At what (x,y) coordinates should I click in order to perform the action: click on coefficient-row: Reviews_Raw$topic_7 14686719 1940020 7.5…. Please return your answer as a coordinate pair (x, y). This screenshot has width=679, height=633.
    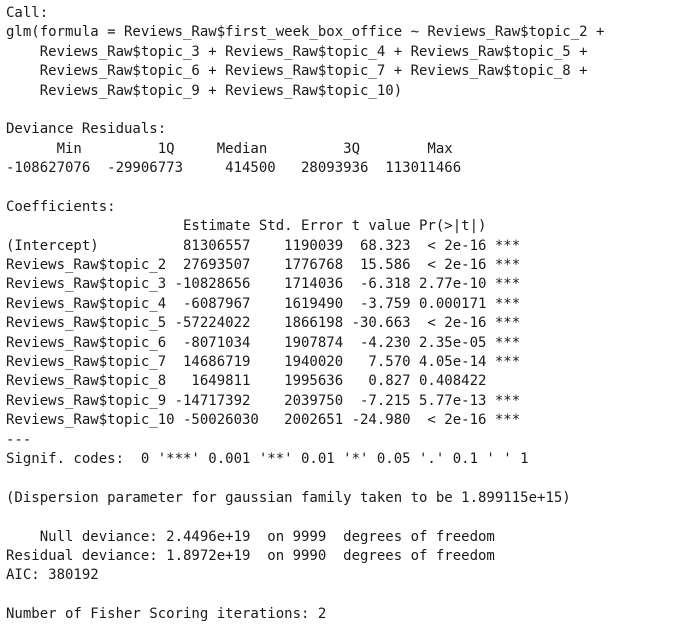
    Looking at the image, I should click on (263, 362).